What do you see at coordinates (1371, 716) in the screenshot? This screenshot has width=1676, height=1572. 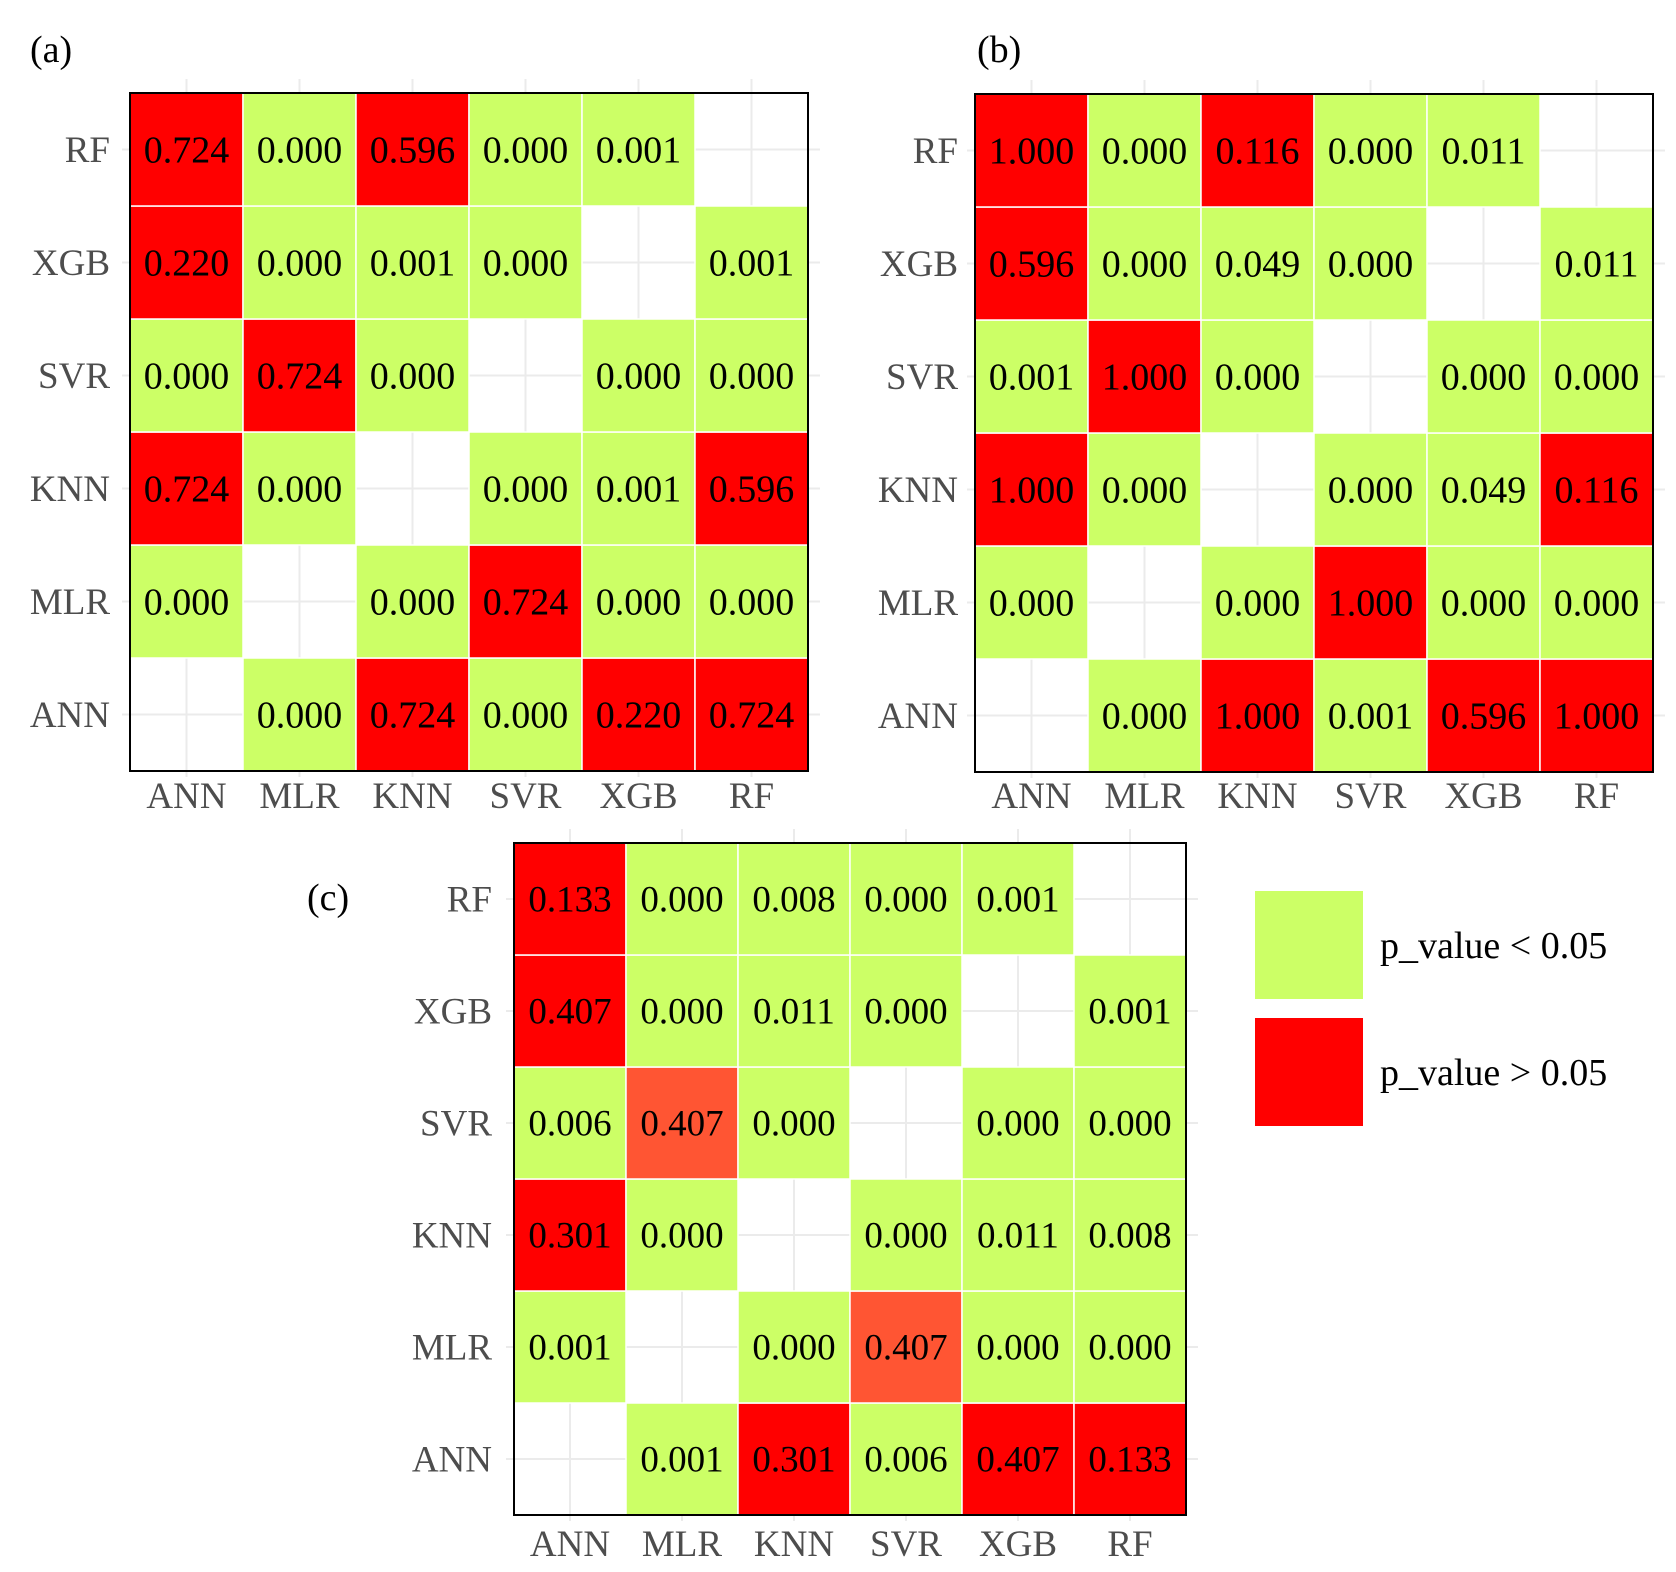 I see `panel-b-cell-svr-ann-value: 0.001` at bounding box center [1371, 716].